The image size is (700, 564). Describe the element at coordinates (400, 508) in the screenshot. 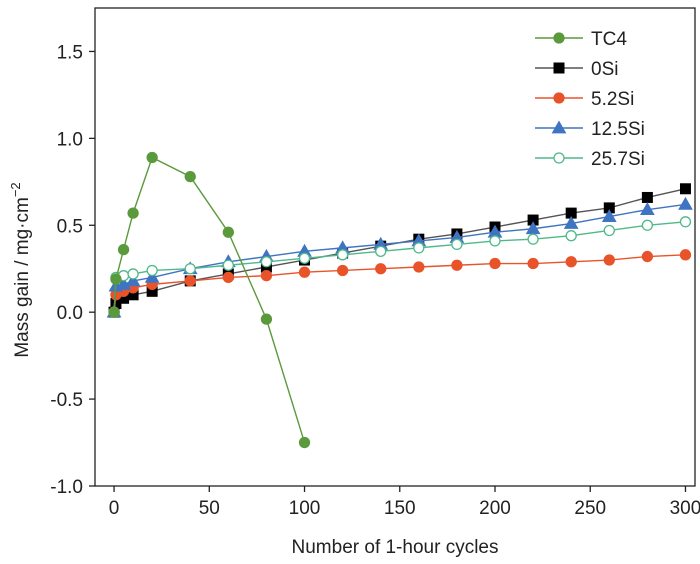

I see `x-tick-label: 150` at that location.